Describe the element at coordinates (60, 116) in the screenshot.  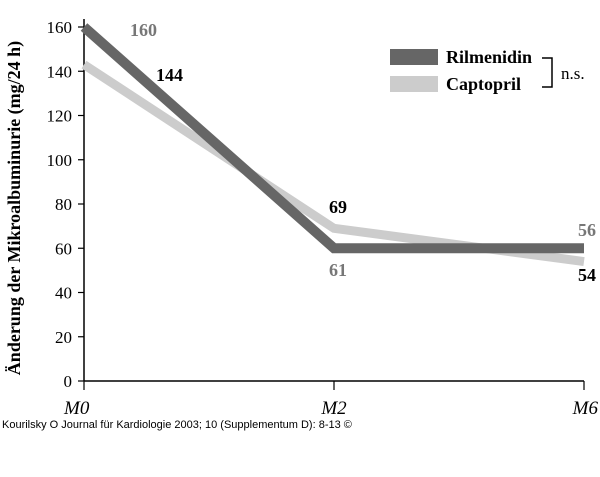
I see `y-tick-label: 120` at that location.